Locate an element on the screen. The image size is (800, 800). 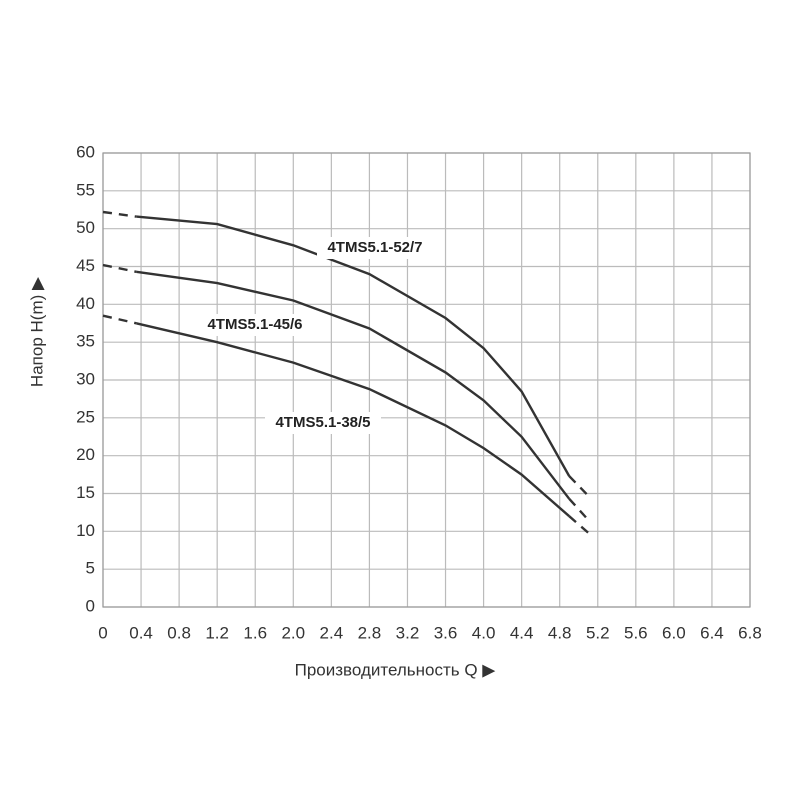
x-tick-label: 5.6 is located at coordinates (636, 632).